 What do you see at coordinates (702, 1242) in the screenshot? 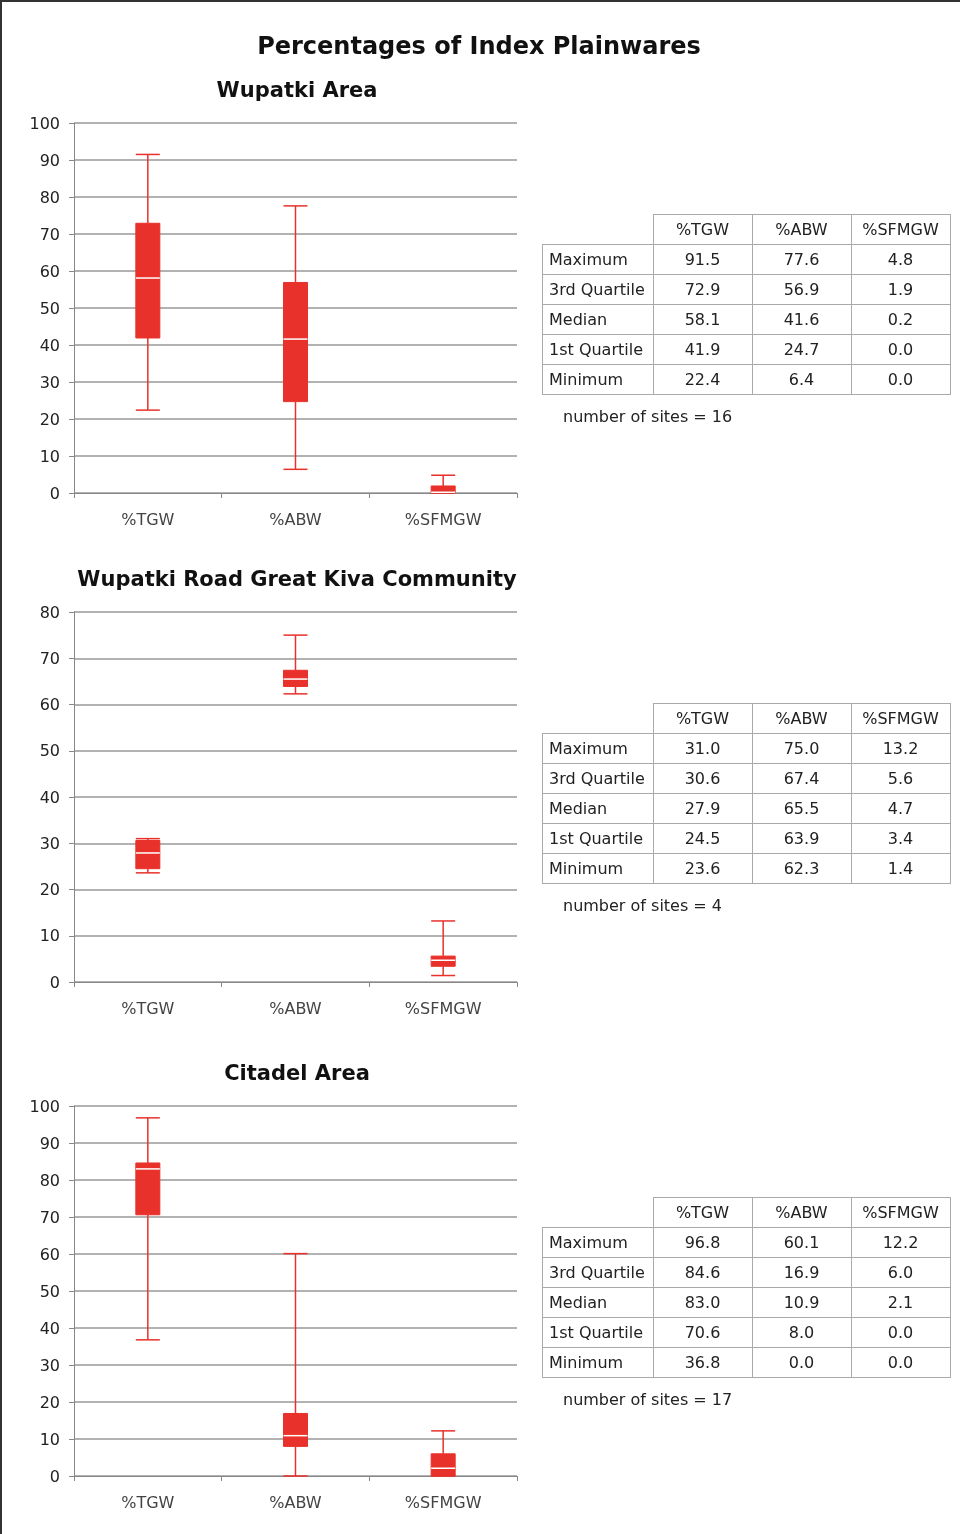
I see `text: 96.8` at bounding box center [702, 1242].